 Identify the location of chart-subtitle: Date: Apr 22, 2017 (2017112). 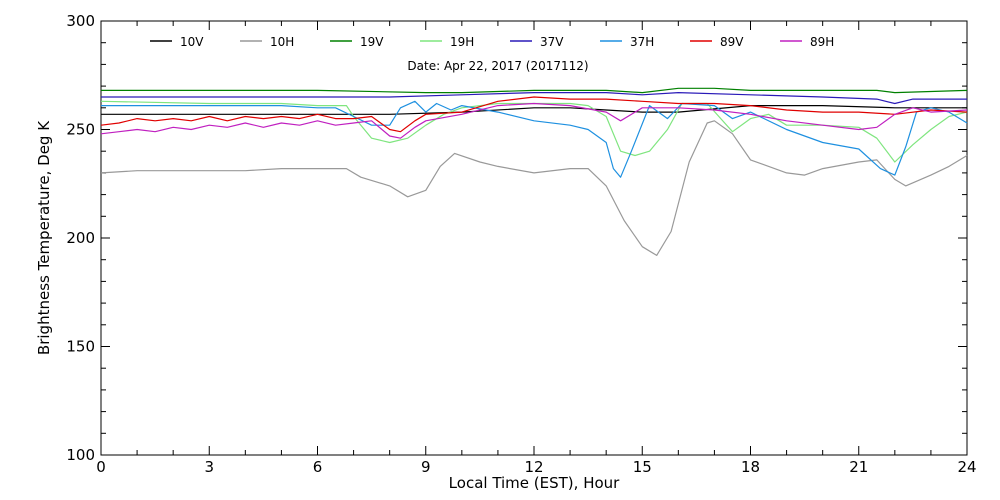
(497, 66).